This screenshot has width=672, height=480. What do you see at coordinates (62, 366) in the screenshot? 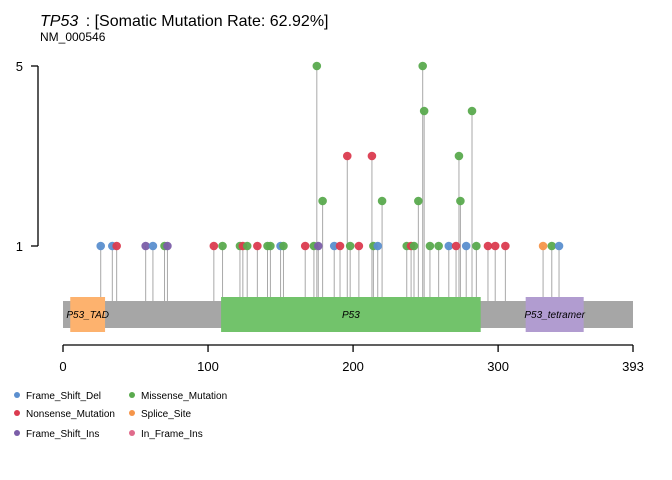
I see `x-tick-label: 0` at bounding box center [62, 366].